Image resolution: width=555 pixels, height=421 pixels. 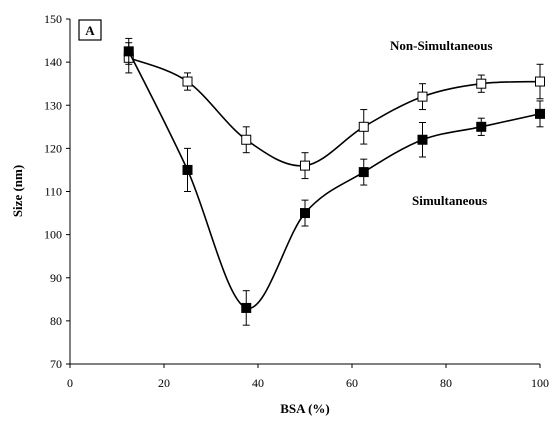 What do you see at coordinates (352, 383) in the screenshot?
I see `x-tick-label: 60` at bounding box center [352, 383].